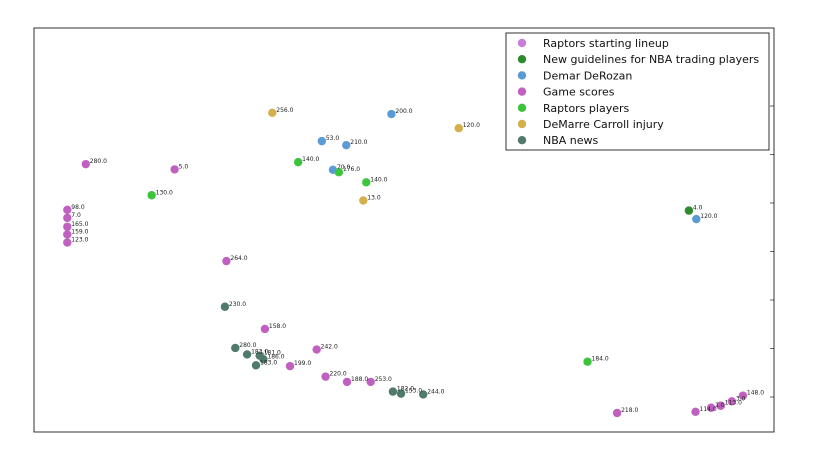 Image resolution: width=818 pixels, height=469 pixels. Describe the element at coordinates (277, 326) in the screenshot. I see `data-label: 158.0` at that location.